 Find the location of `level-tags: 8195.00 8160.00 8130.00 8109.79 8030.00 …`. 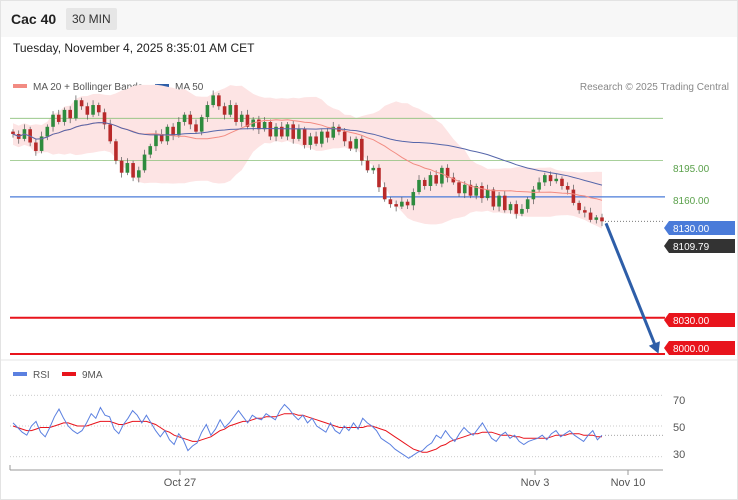

level-tags: 8195.00 8160.00 8130.00 8109.79 8030.00 … is located at coordinates (699, 259).